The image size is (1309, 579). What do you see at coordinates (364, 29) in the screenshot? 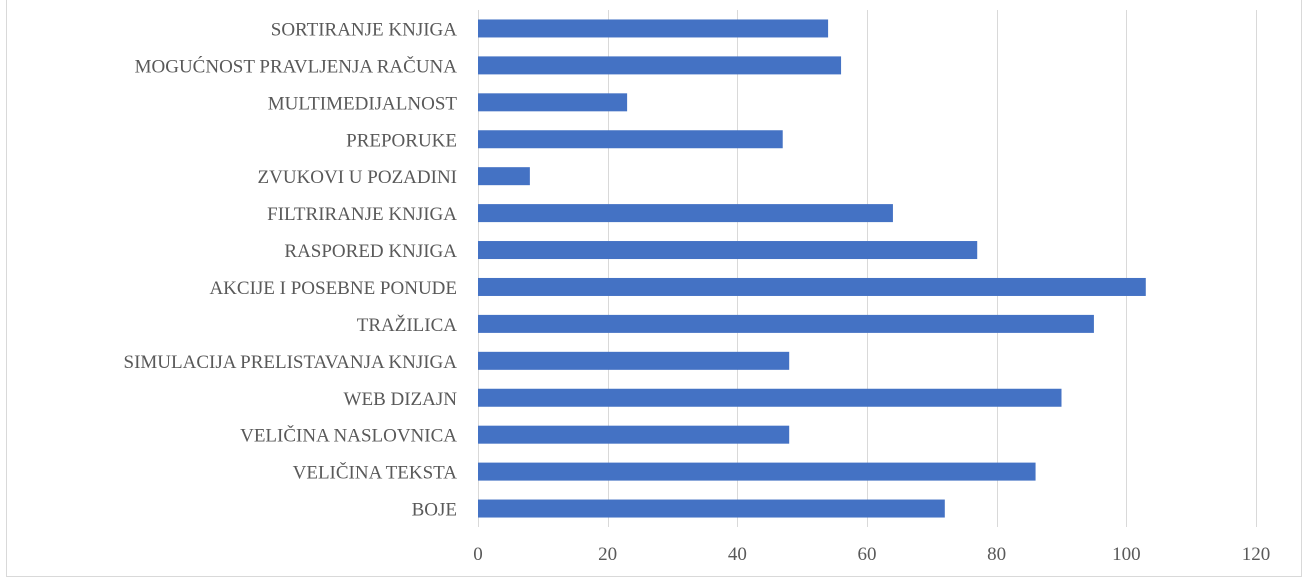
I see `category-label: SORTIRANJE KNJIGA` at bounding box center [364, 29].